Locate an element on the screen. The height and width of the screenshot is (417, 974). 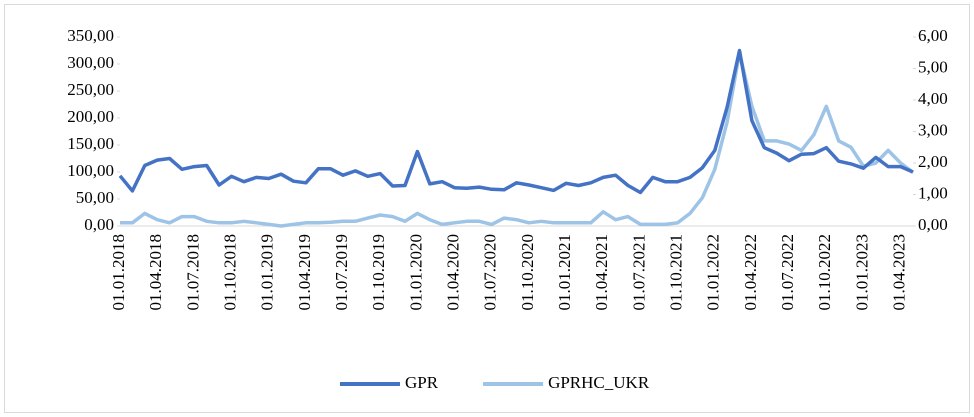
x-tick-label: 01.07.2021 is located at coordinates (638, 272).